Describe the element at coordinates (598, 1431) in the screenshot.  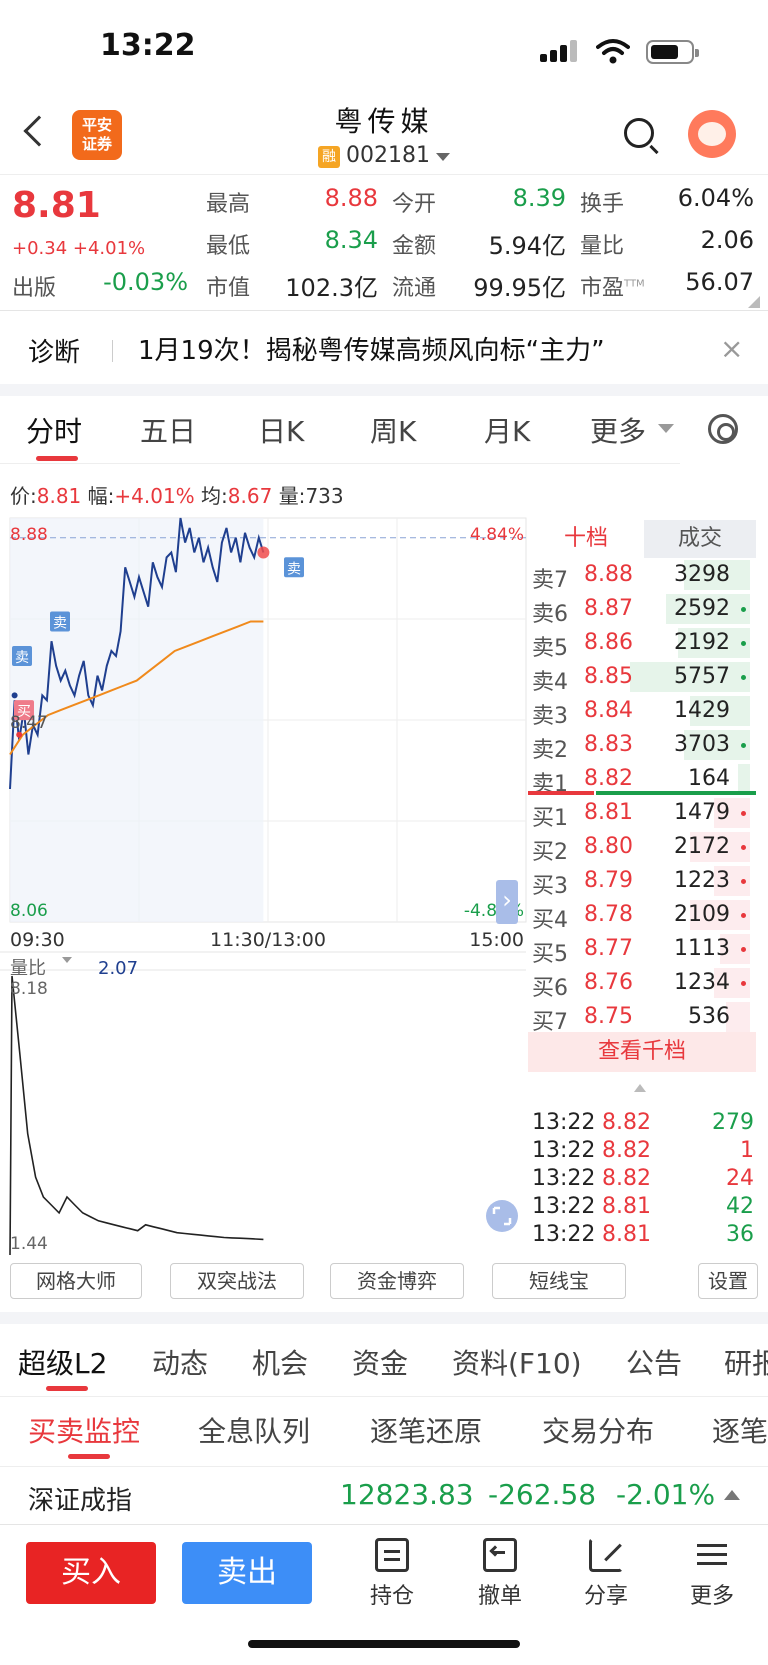
I see `sub-tab: 交易分布` at that location.